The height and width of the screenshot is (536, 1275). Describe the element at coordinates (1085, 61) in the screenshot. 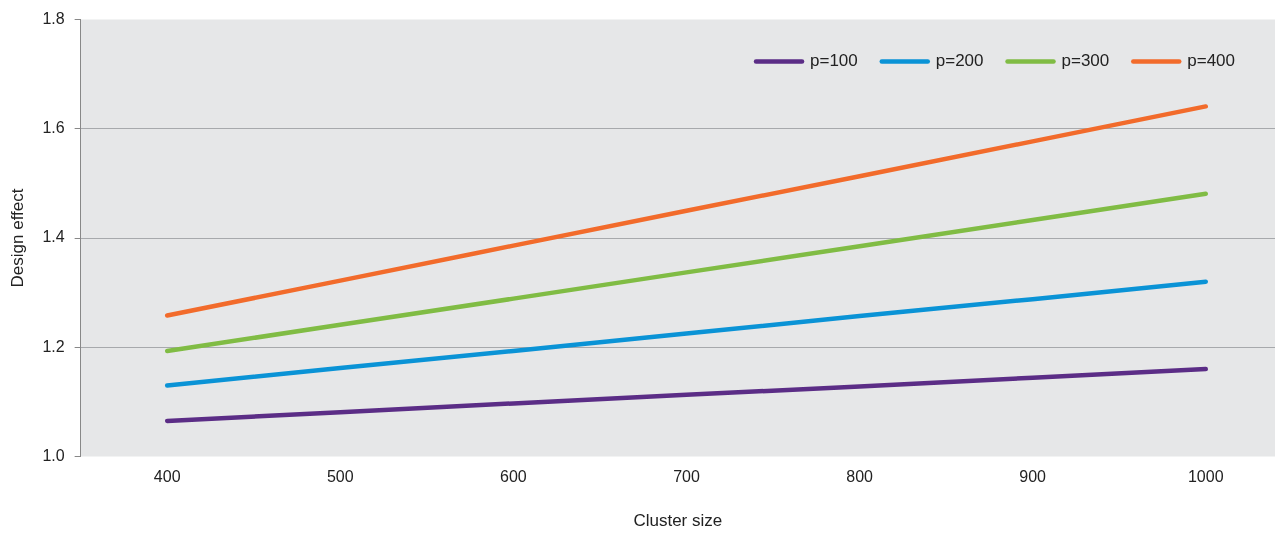

I see `legend-label: p=300` at that location.